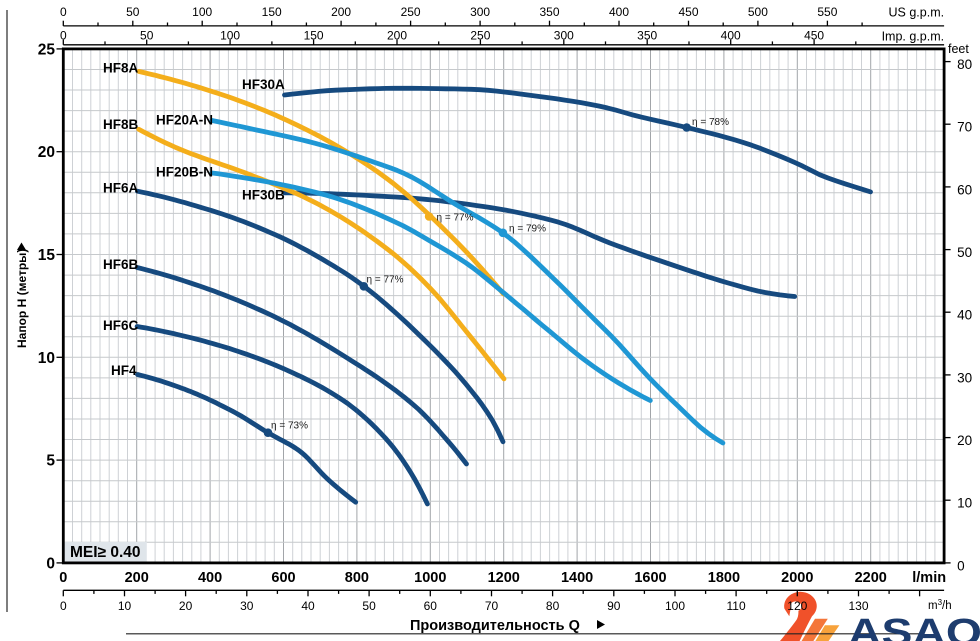  I want to click on svg-text: Производительность Q, so click(495, 626).